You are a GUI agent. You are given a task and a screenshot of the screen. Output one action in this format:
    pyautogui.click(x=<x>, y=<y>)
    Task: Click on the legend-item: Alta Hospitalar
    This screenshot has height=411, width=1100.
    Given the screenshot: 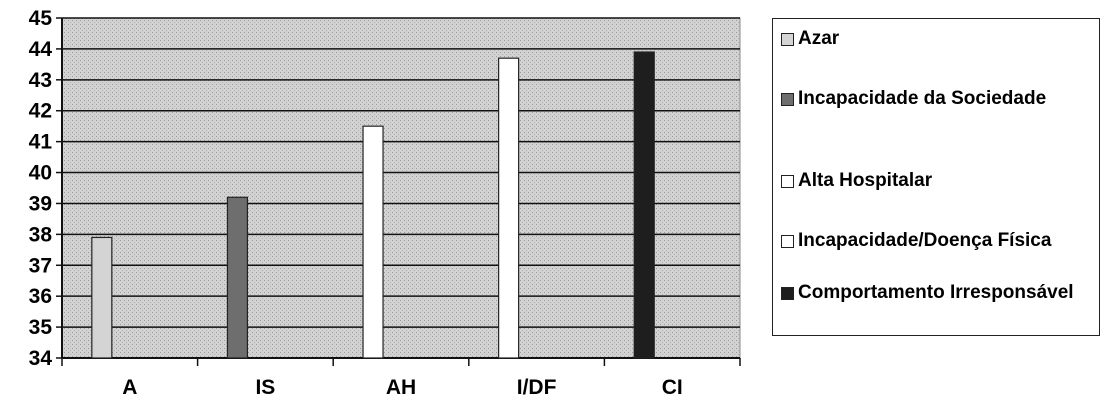 What is the action you would take?
    pyautogui.click(x=934, y=181)
    